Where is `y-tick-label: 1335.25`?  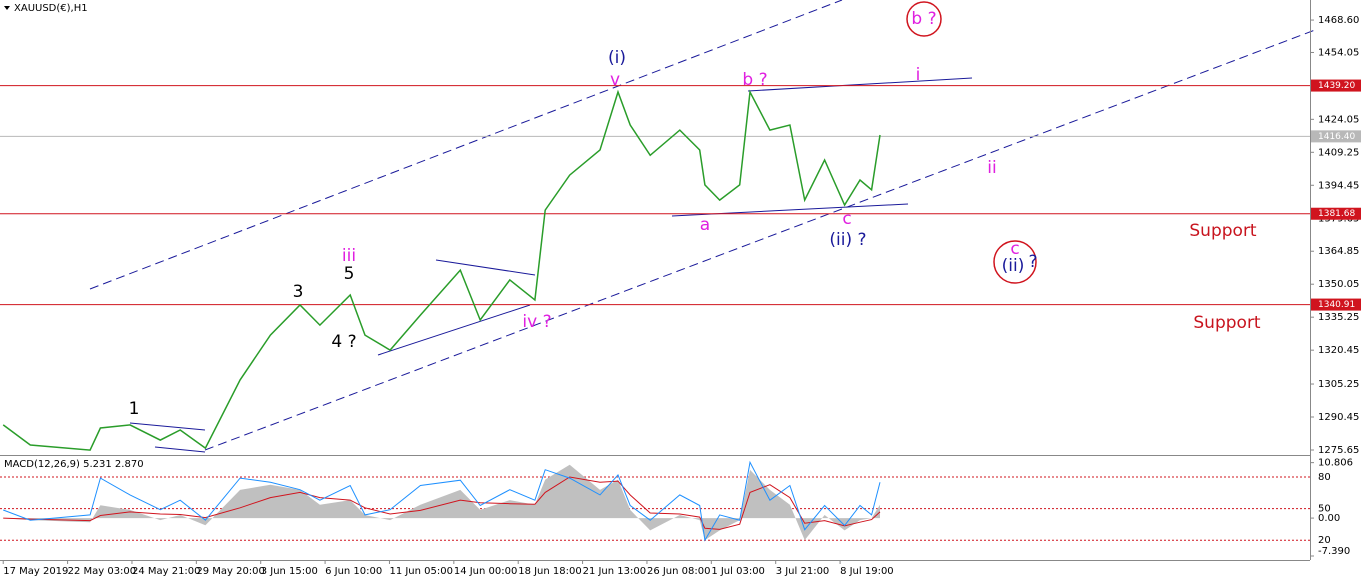
y-tick-label: 1335.25 is located at coordinates (1338, 317).